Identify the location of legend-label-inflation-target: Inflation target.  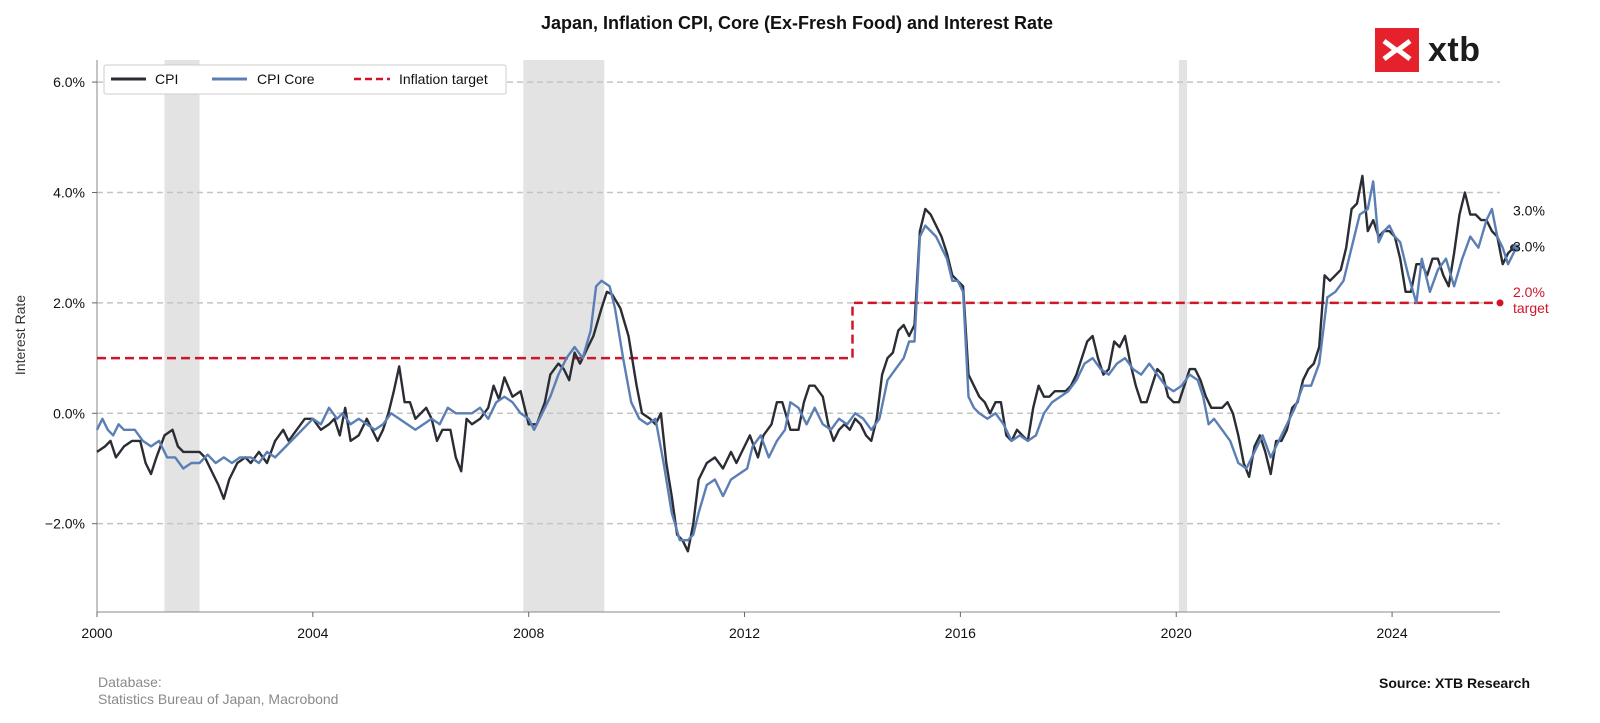
(443, 79).